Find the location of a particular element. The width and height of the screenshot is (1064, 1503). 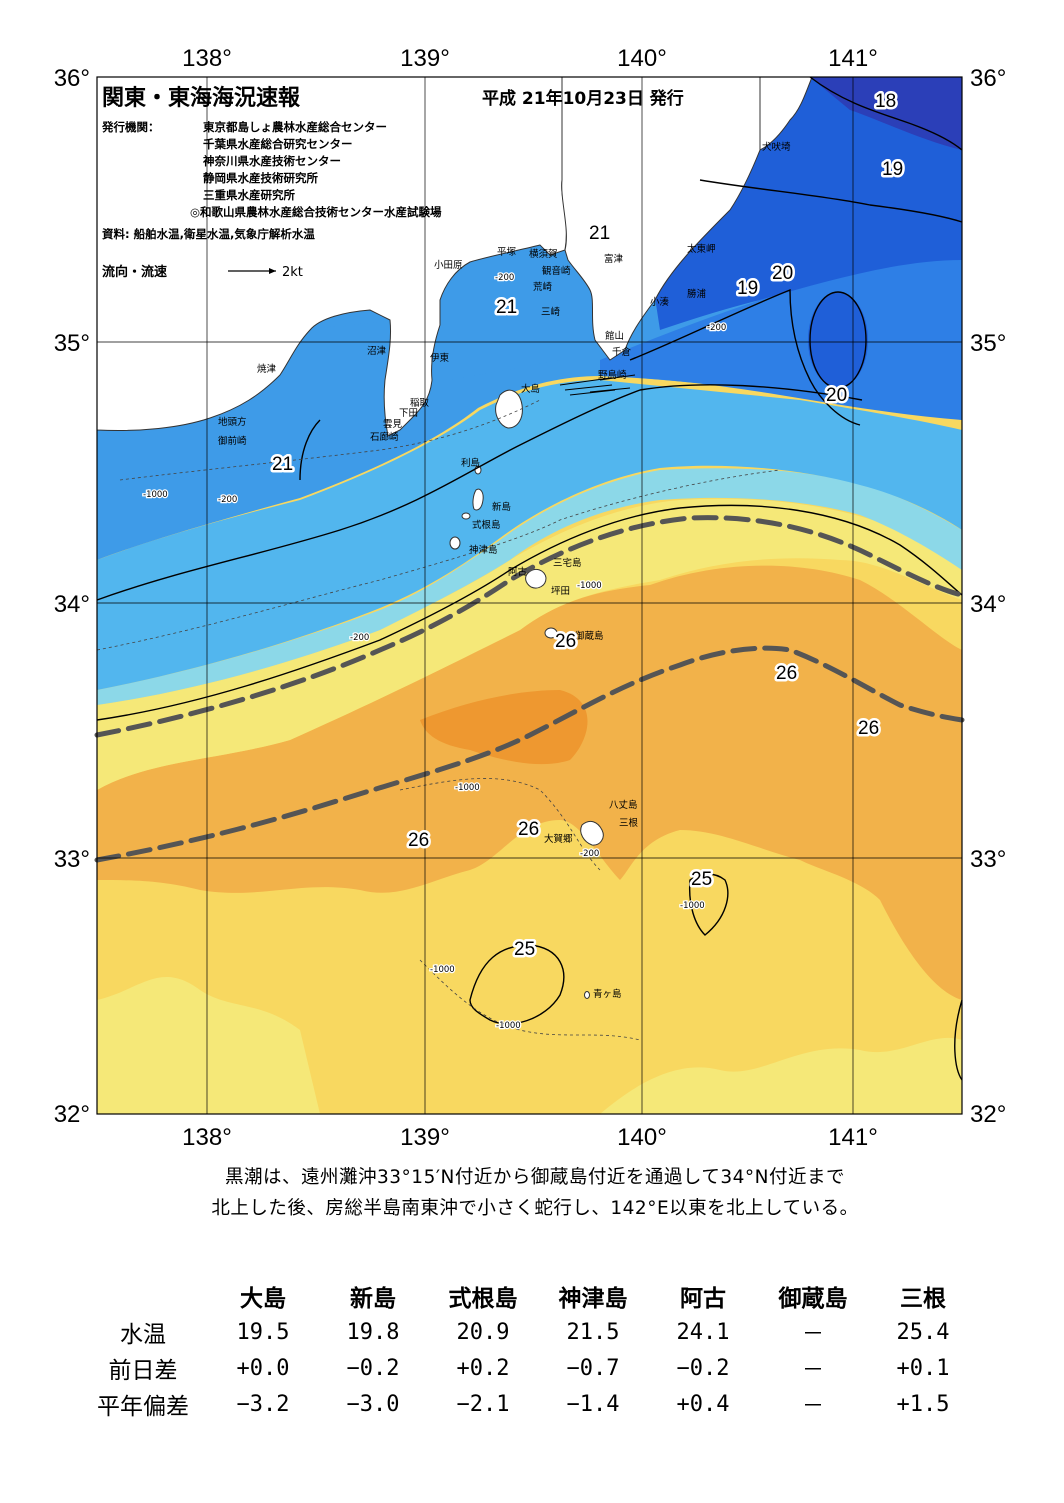

table-cell: +0.2 is located at coordinates (483, 1368).